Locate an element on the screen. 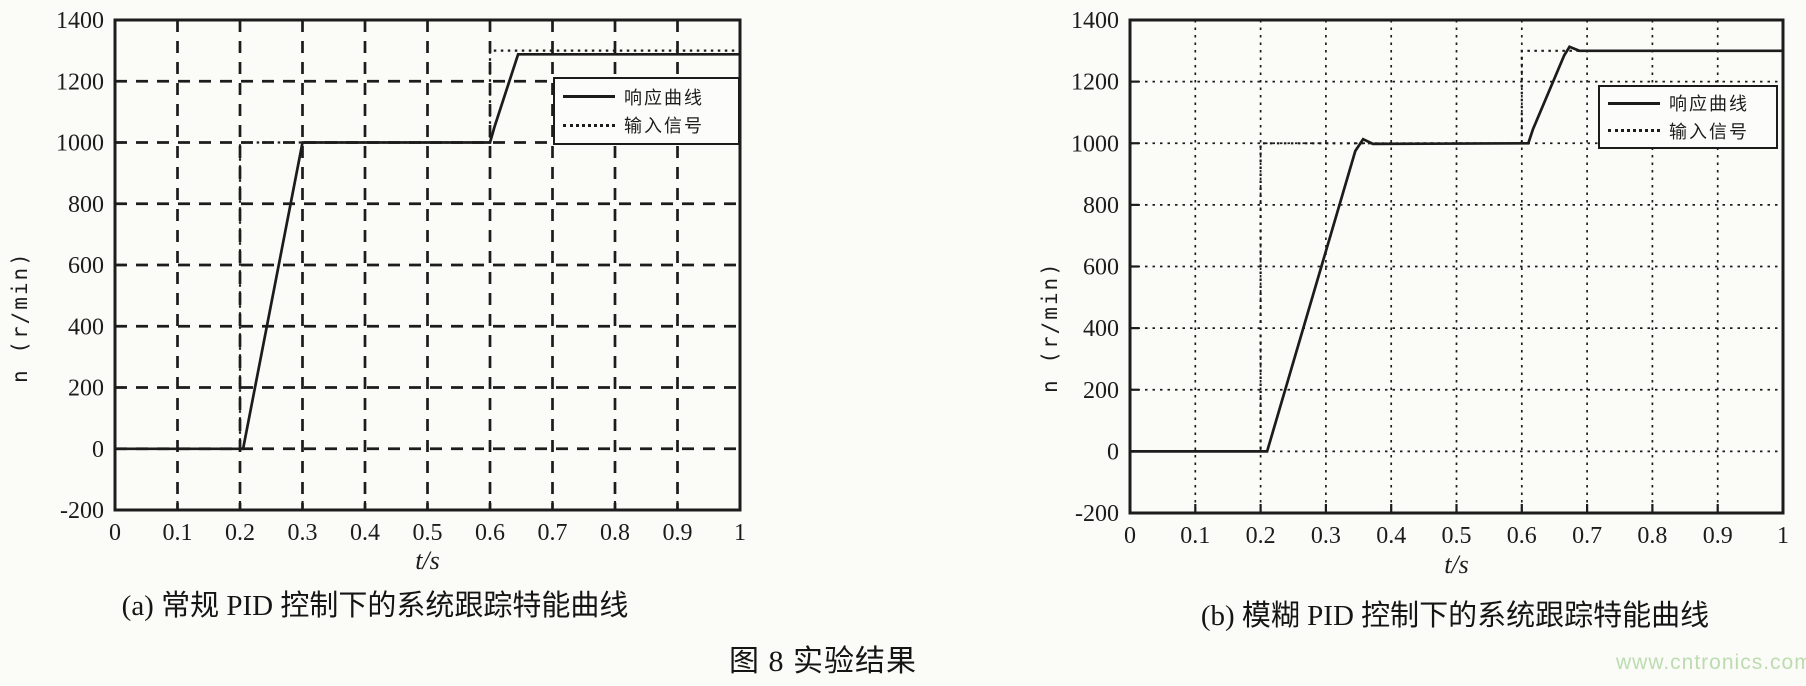 Image resolution: width=1806 pixels, height=686 pixels. chart-b-x-axis-label: t/s is located at coordinates (1456, 564).